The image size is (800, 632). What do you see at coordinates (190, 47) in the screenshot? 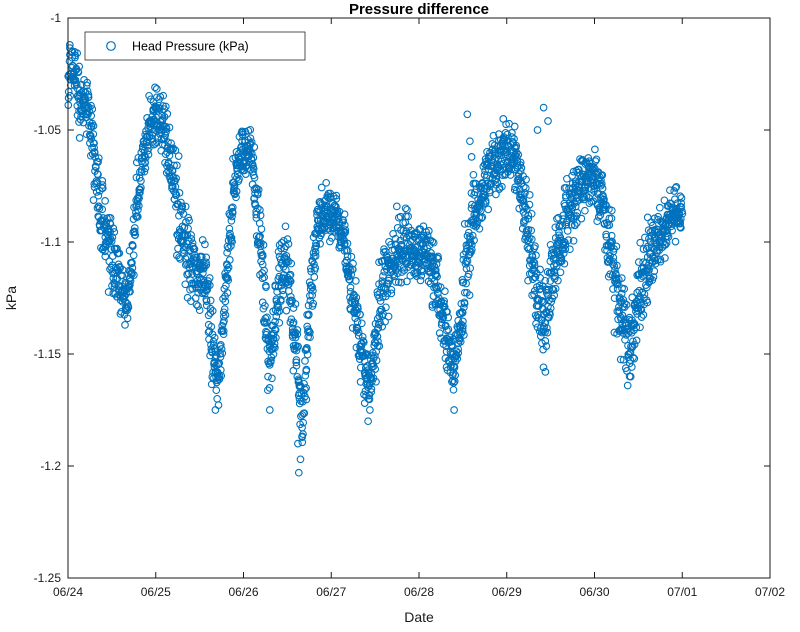
I see `legend-entry-label: Head Pressure (kPa)` at bounding box center [190, 47].